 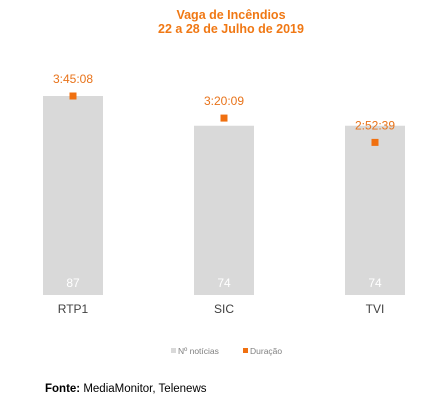 What do you see at coordinates (63, 389) in the screenshot?
I see `source-label: Fonte:` at bounding box center [63, 389].